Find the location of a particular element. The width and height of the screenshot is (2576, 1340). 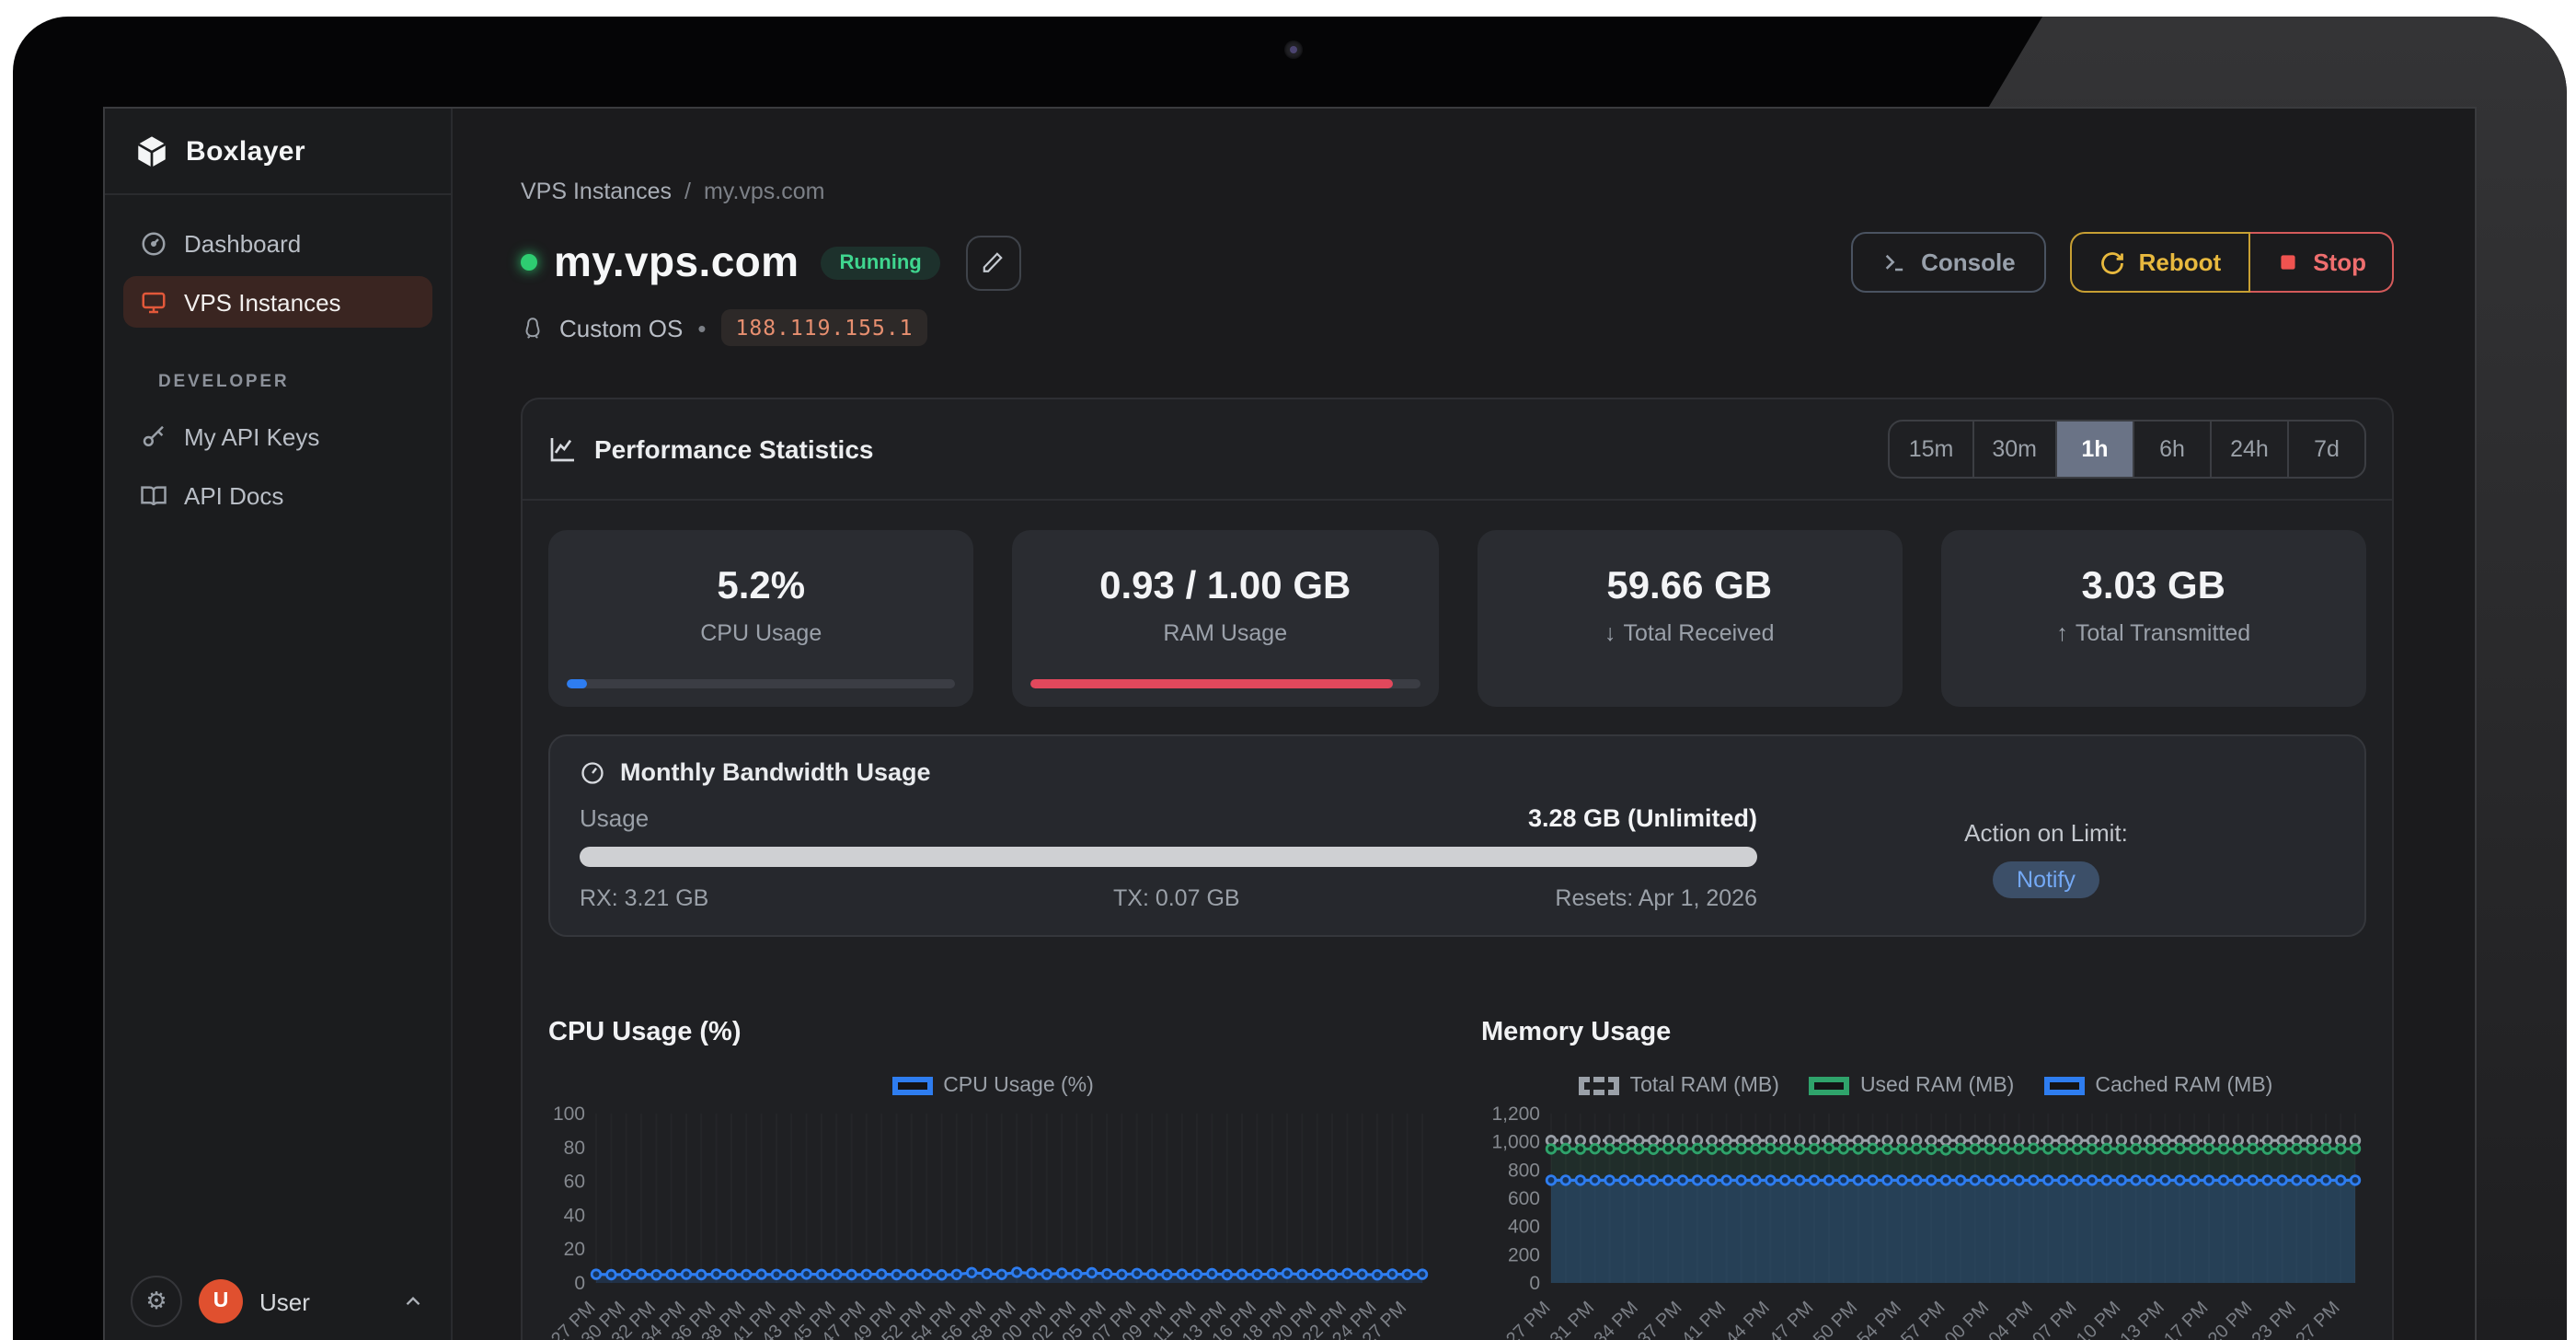

reboot-button: Reboot is located at coordinates (2160, 262).